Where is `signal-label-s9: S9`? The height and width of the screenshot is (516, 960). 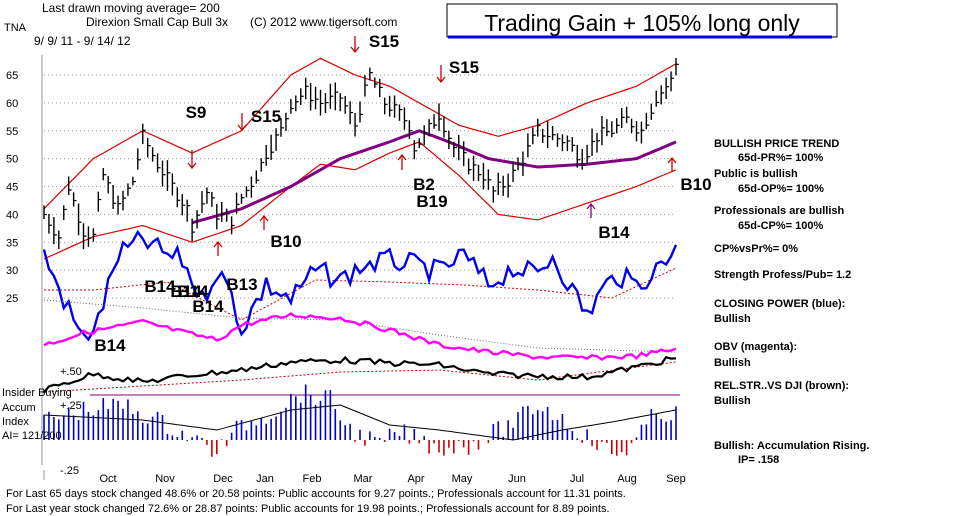 signal-label-s9: S9 is located at coordinates (196, 112).